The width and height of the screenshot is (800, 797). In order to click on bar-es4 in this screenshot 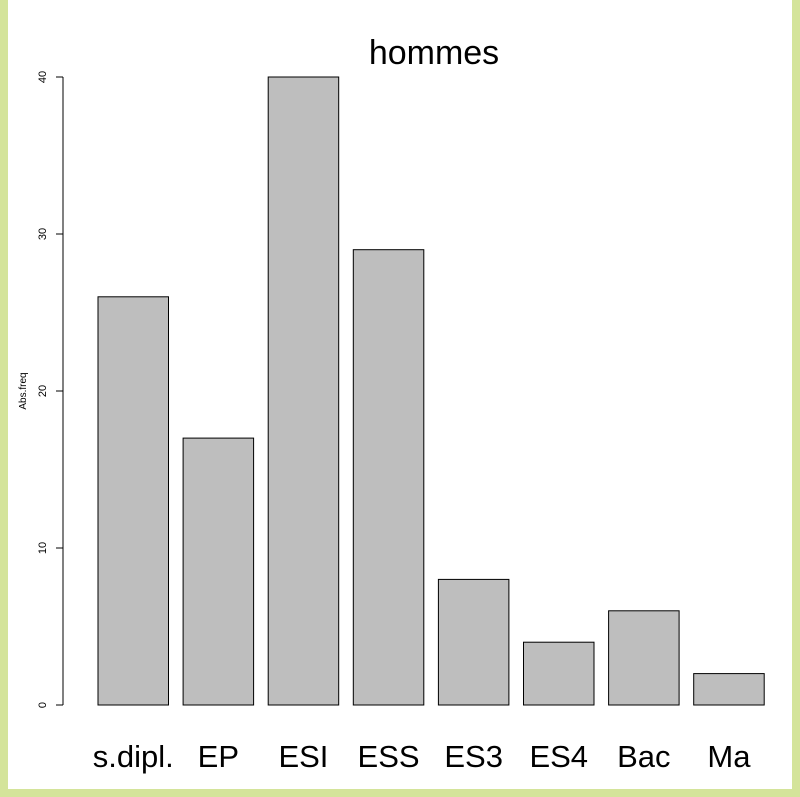, I will do `click(559, 673)`.